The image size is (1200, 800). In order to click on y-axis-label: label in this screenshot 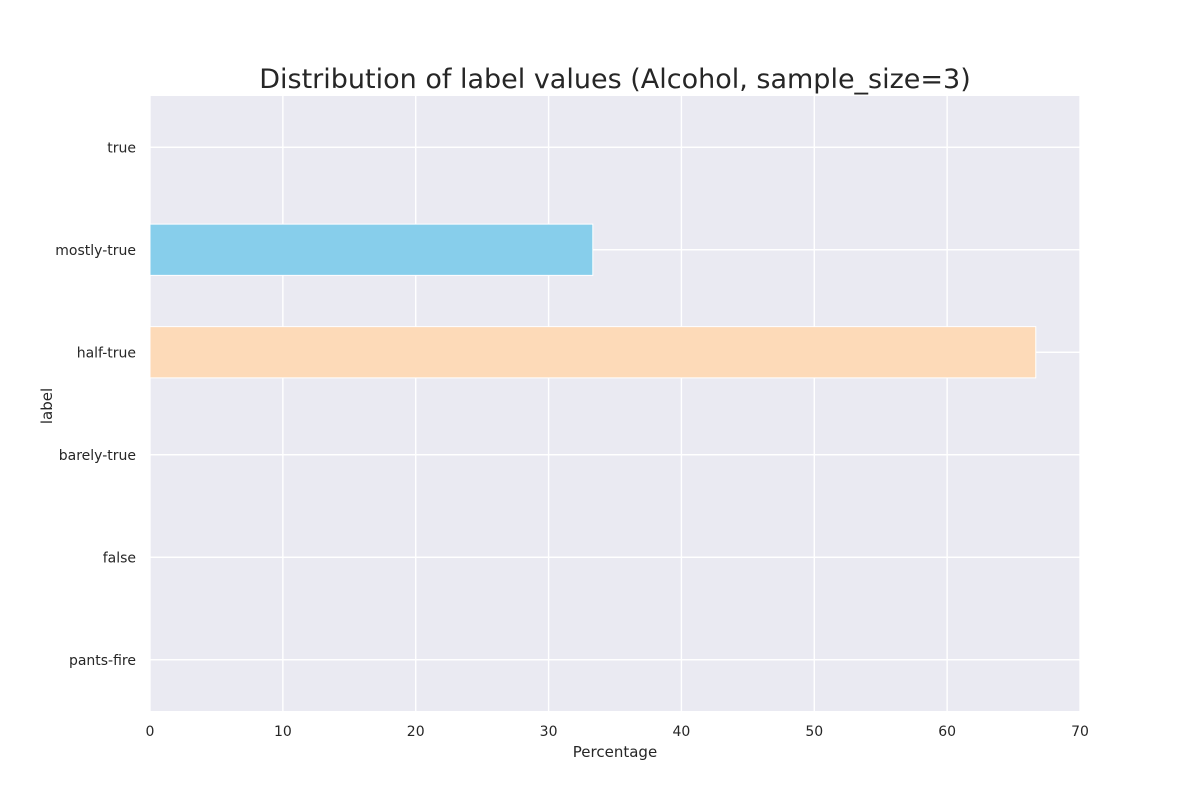, I will do `click(47, 406)`.